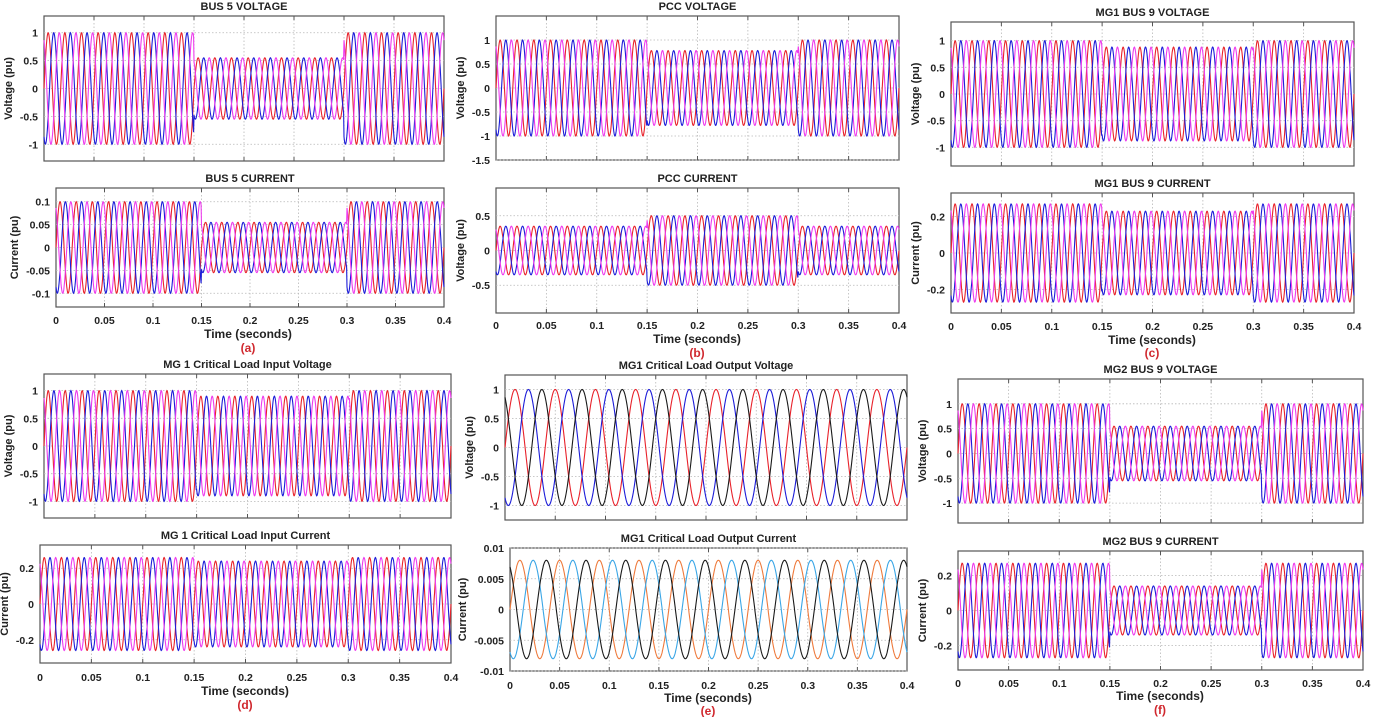 This screenshot has height=717, width=1378. I want to click on subplot-title: MG1 BUS 9 VOLTAGE, so click(1153, 13).